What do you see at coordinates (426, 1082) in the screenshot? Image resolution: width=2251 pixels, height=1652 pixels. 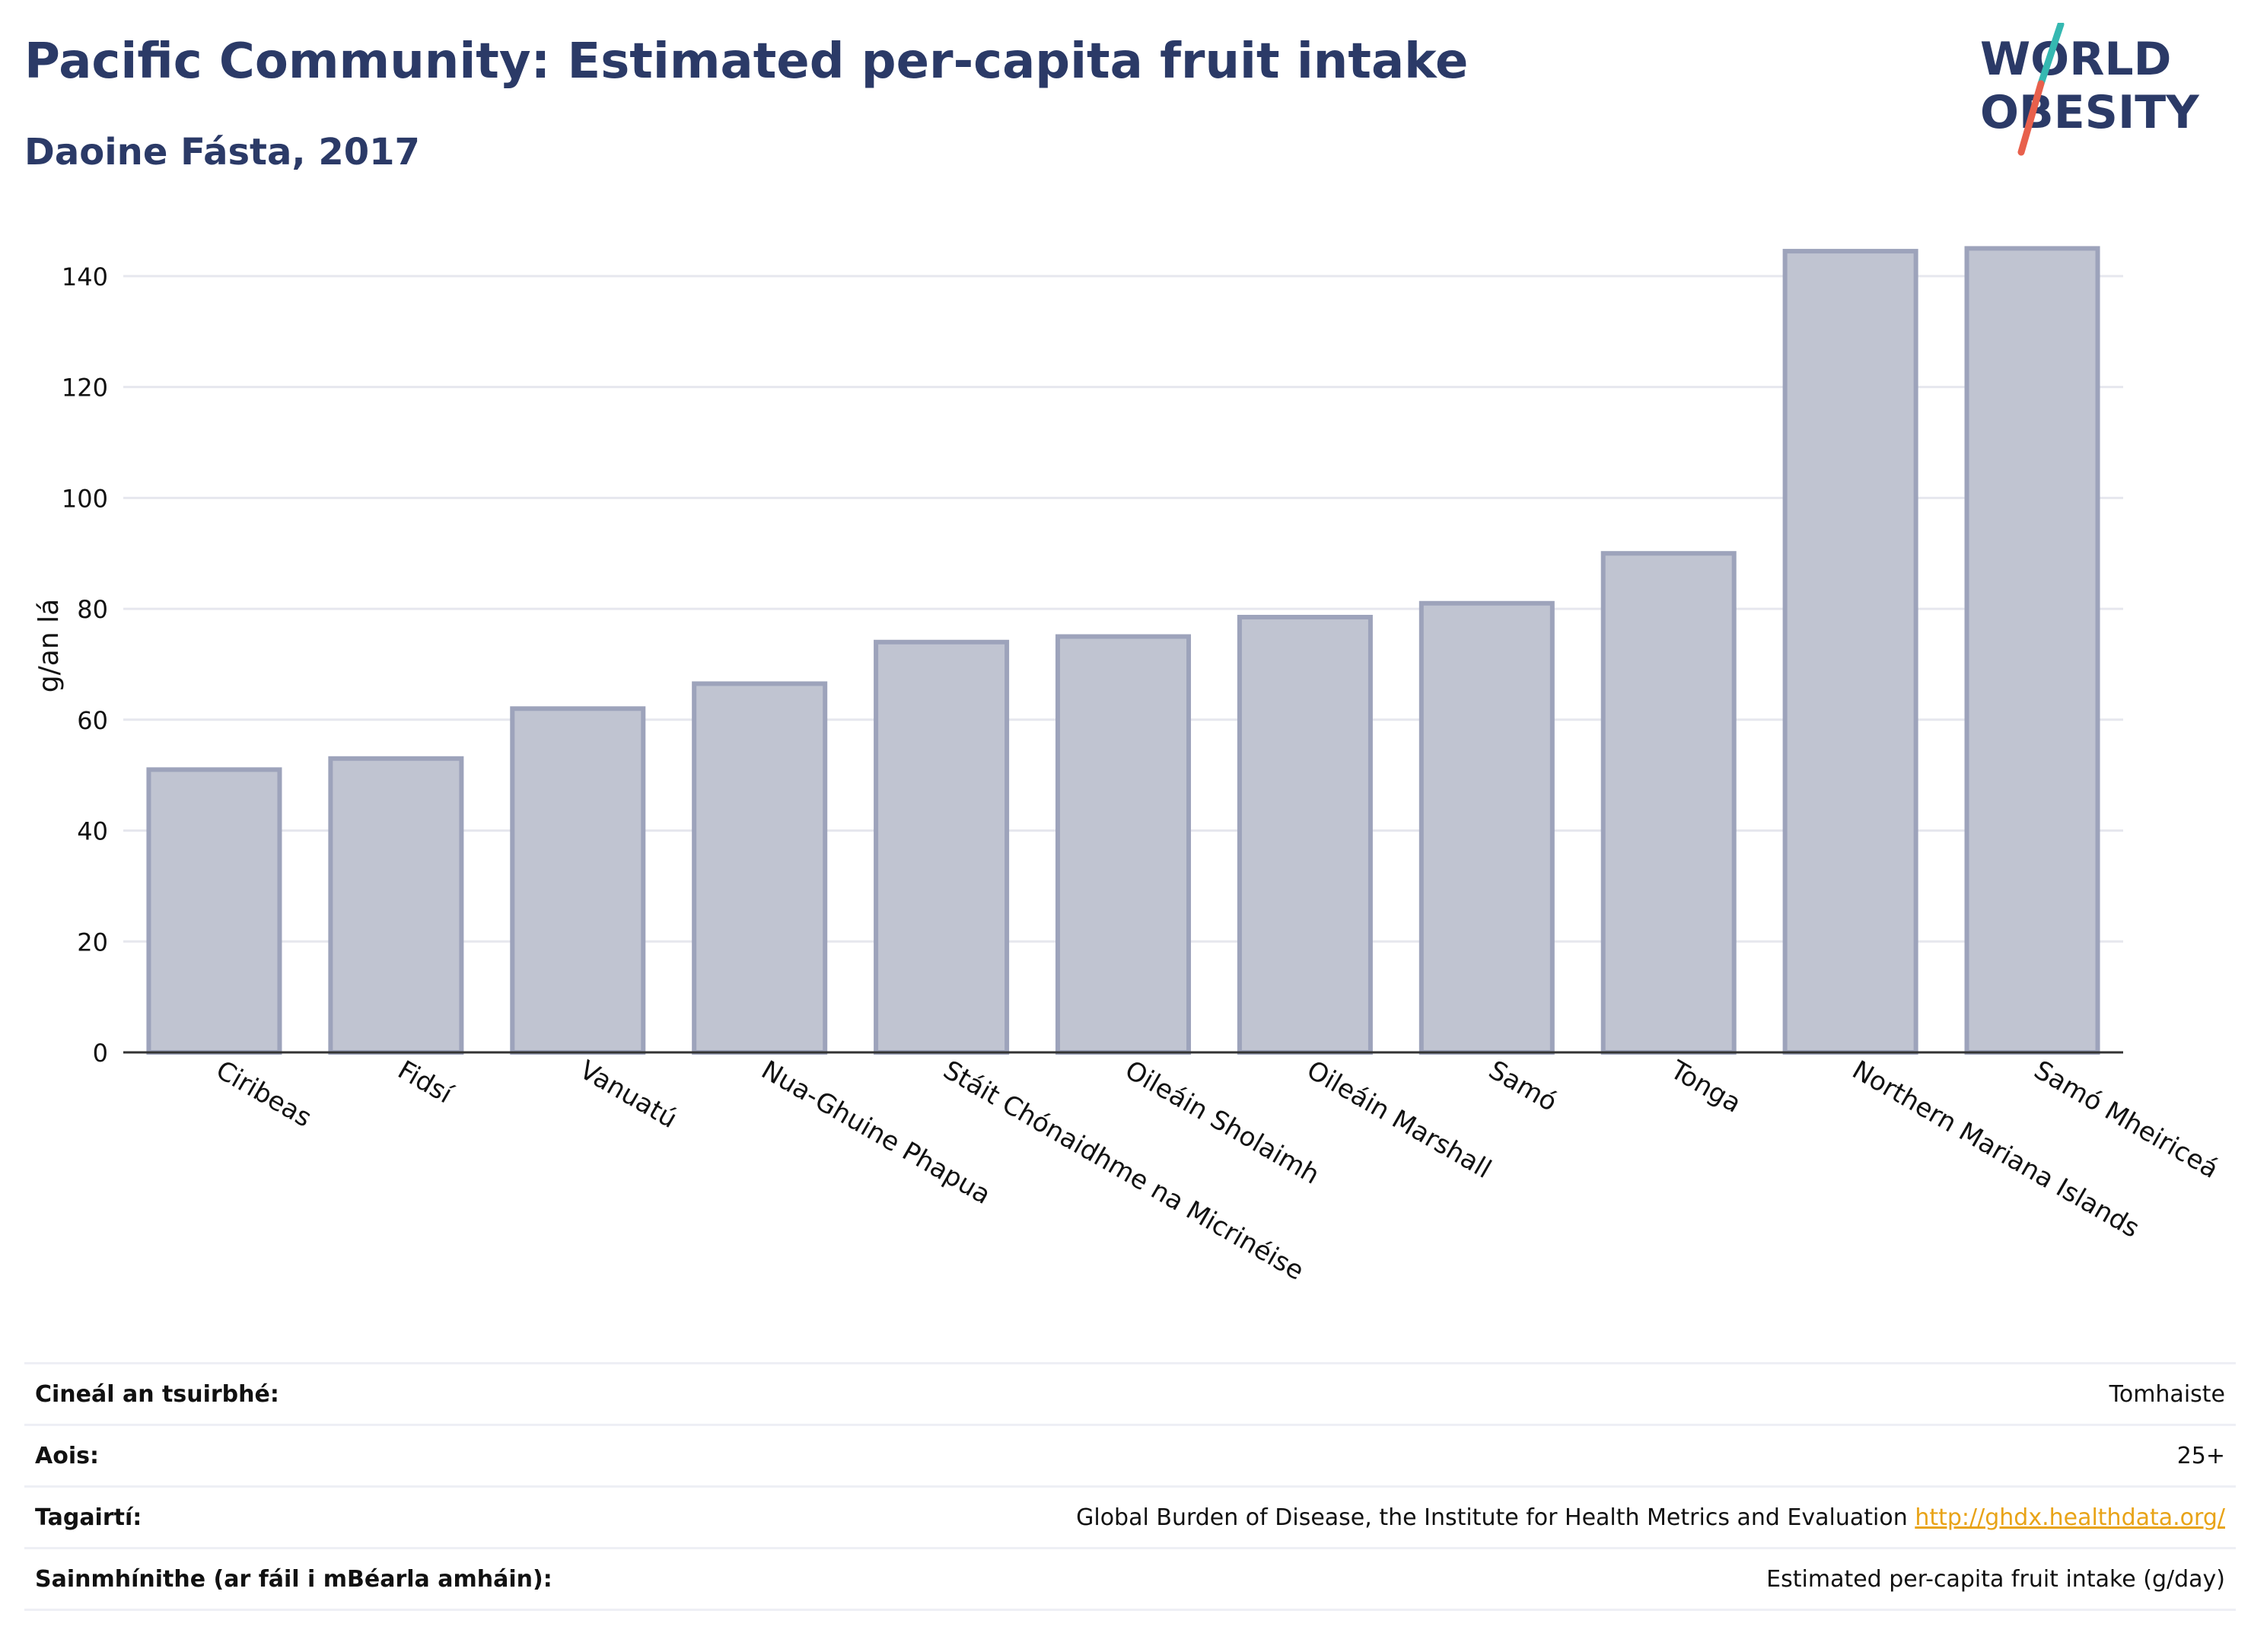 I see `x-tick-label: Fidsí` at bounding box center [426, 1082].